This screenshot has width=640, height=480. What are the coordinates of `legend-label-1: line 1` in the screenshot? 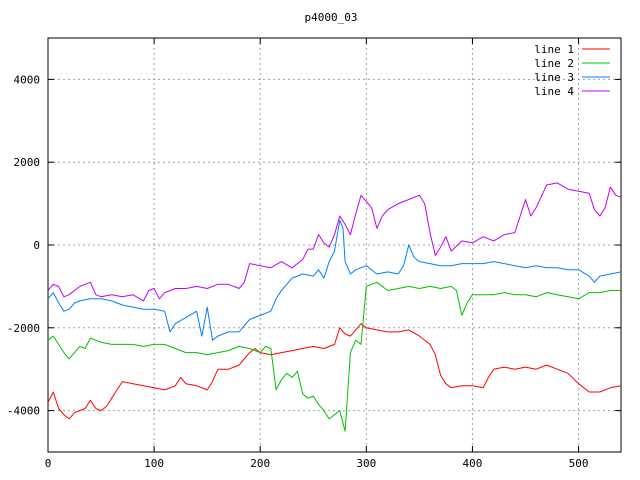 It's located at (554, 49).